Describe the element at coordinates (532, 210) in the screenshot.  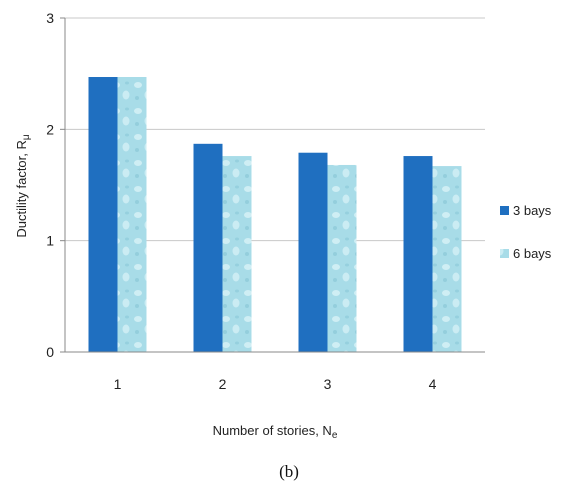
I see `legend-label-3-bays: 3 bays` at that location.